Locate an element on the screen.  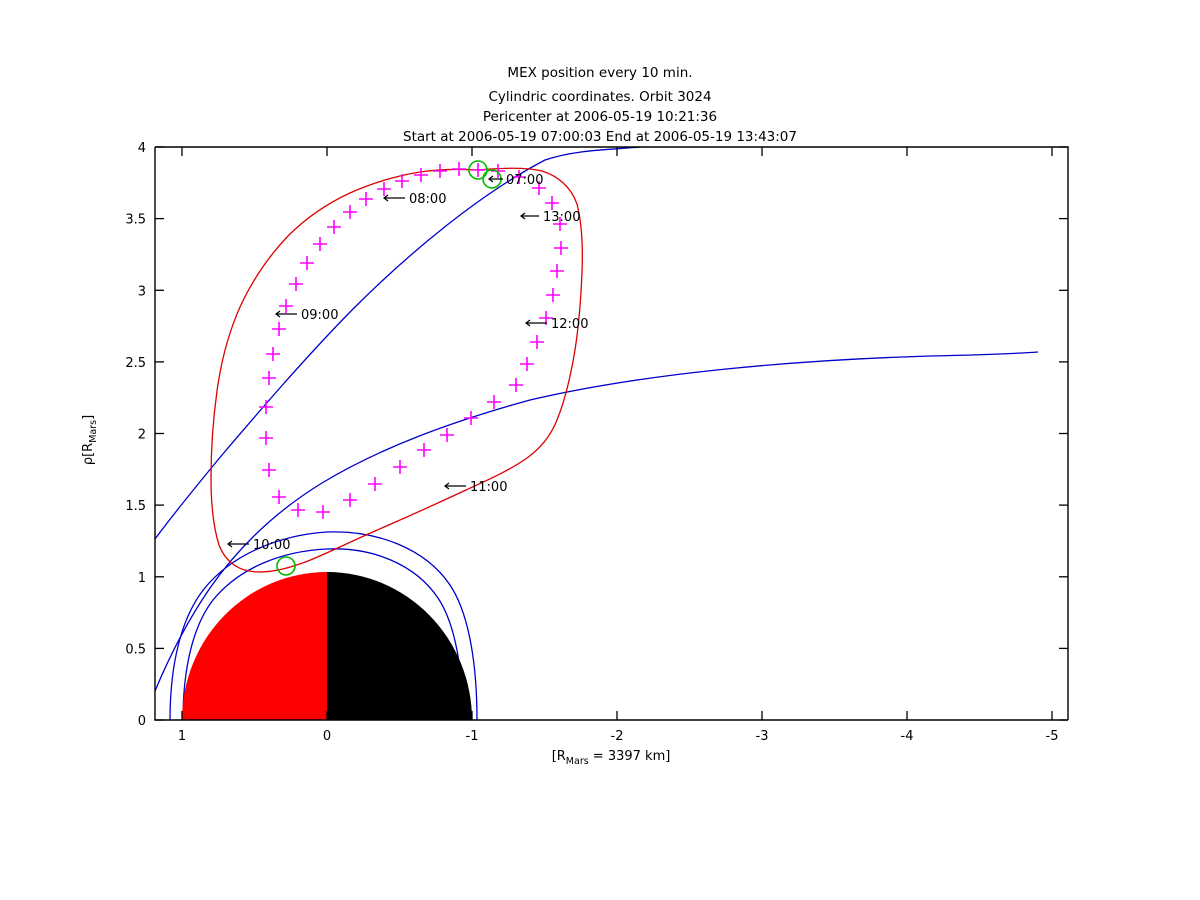
title-line-1: MEX position every 10 min. is located at coordinates (599, 73).